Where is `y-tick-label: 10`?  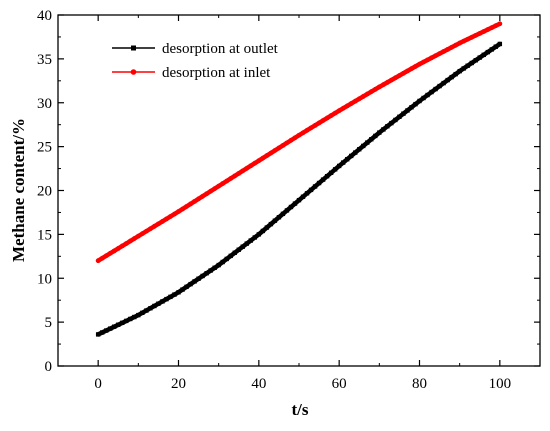 y-tick-label: 10 is located at coordinates (44, 279).